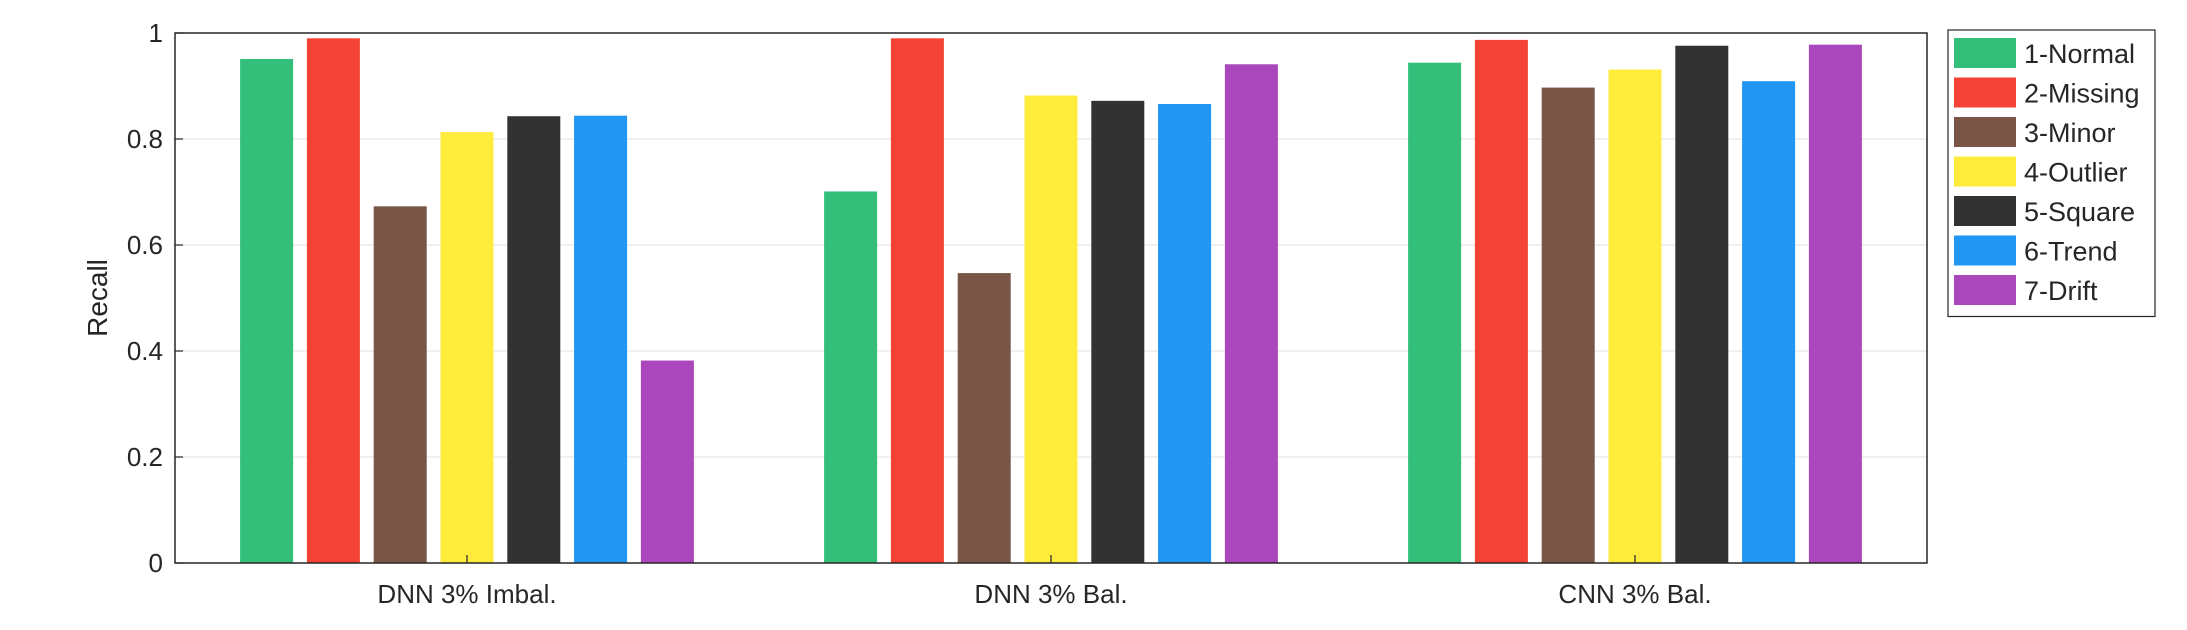 Image resolution: width=2187 pixels, height=630 pixels. What do you see at coordinates (2079, 212) in the screenshot?
I see `legend-label: 5-Square` at bounding box center [2079, 212].